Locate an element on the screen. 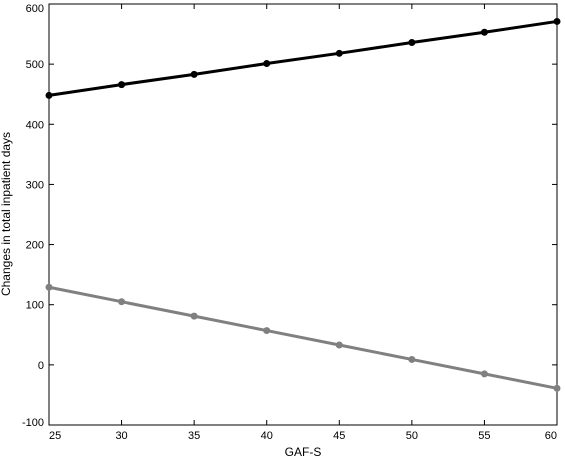 The width and height of the screenshot is (565, 461). x-tick-label: 45 is located at coordinates (339, 436).